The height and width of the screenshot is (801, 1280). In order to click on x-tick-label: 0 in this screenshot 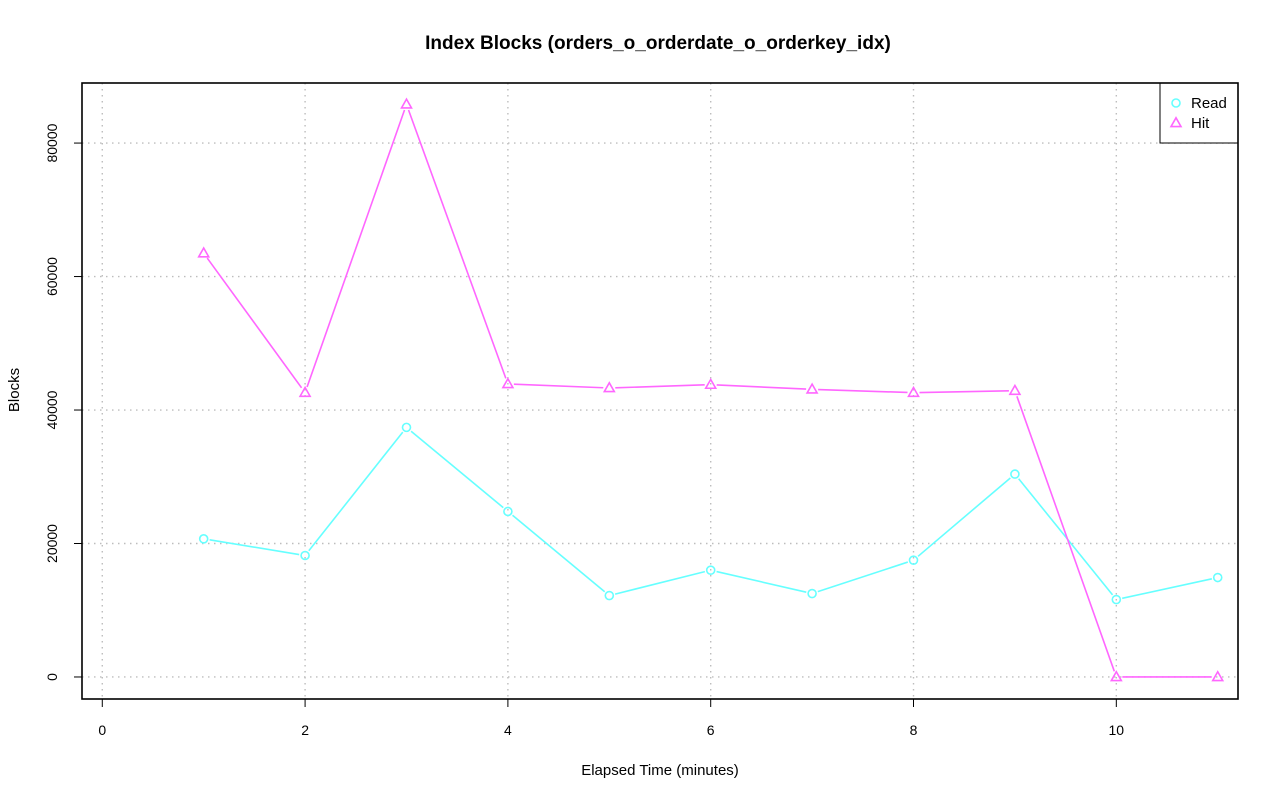, I will do `click(102, 730)`.